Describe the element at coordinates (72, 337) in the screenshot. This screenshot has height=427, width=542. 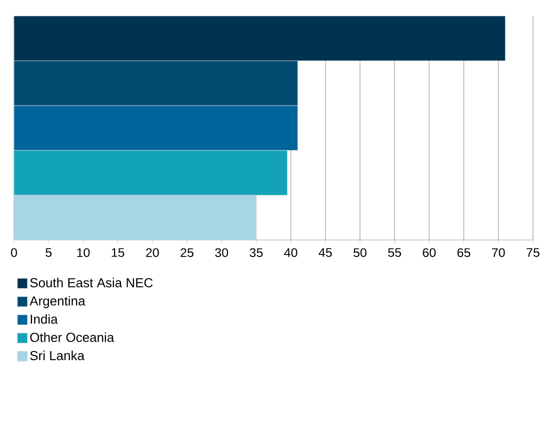
I see `legend-label: Other Oceania` at that location.